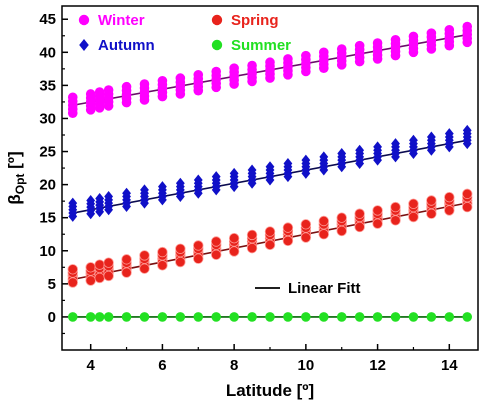 This screenshot has height=405, width=484. Describe the element at coordinates (47, 52) in the screenshot. I see `y-tick-label: 40` at that location.